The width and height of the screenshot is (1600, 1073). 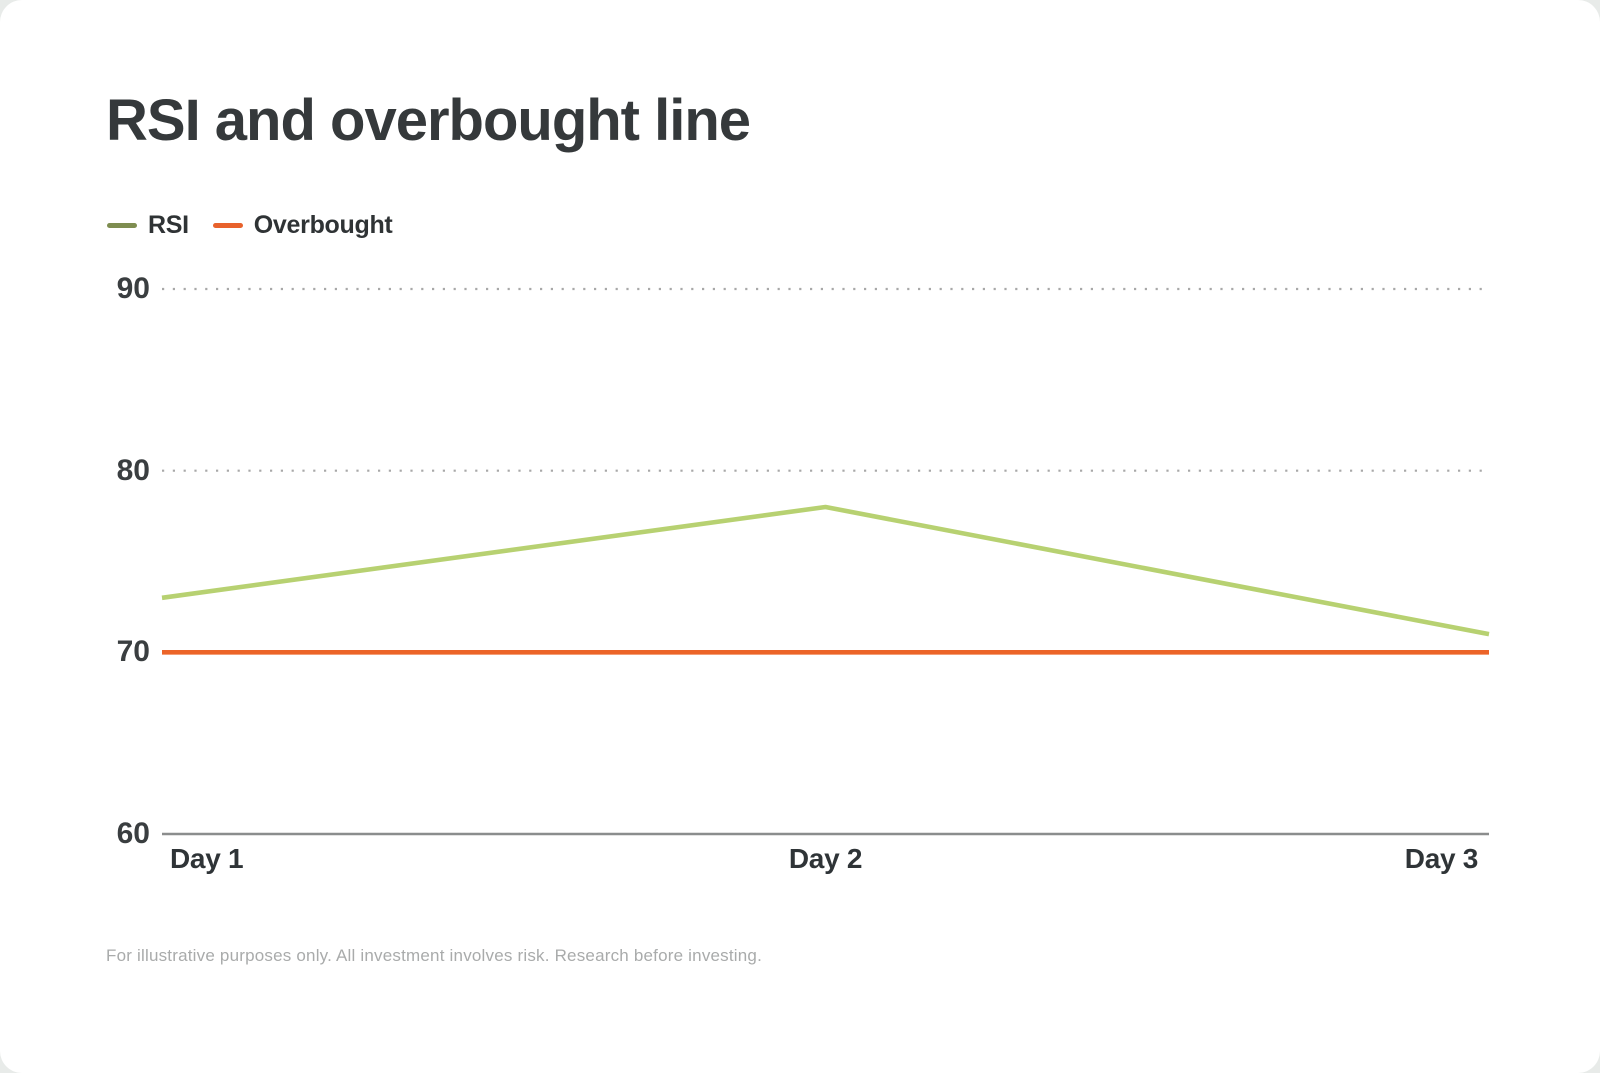 What do you see at coordinates (227, 225) in the screenshot?
I see `overbought-line-swatch-icon` at bounding box center [227, 225].